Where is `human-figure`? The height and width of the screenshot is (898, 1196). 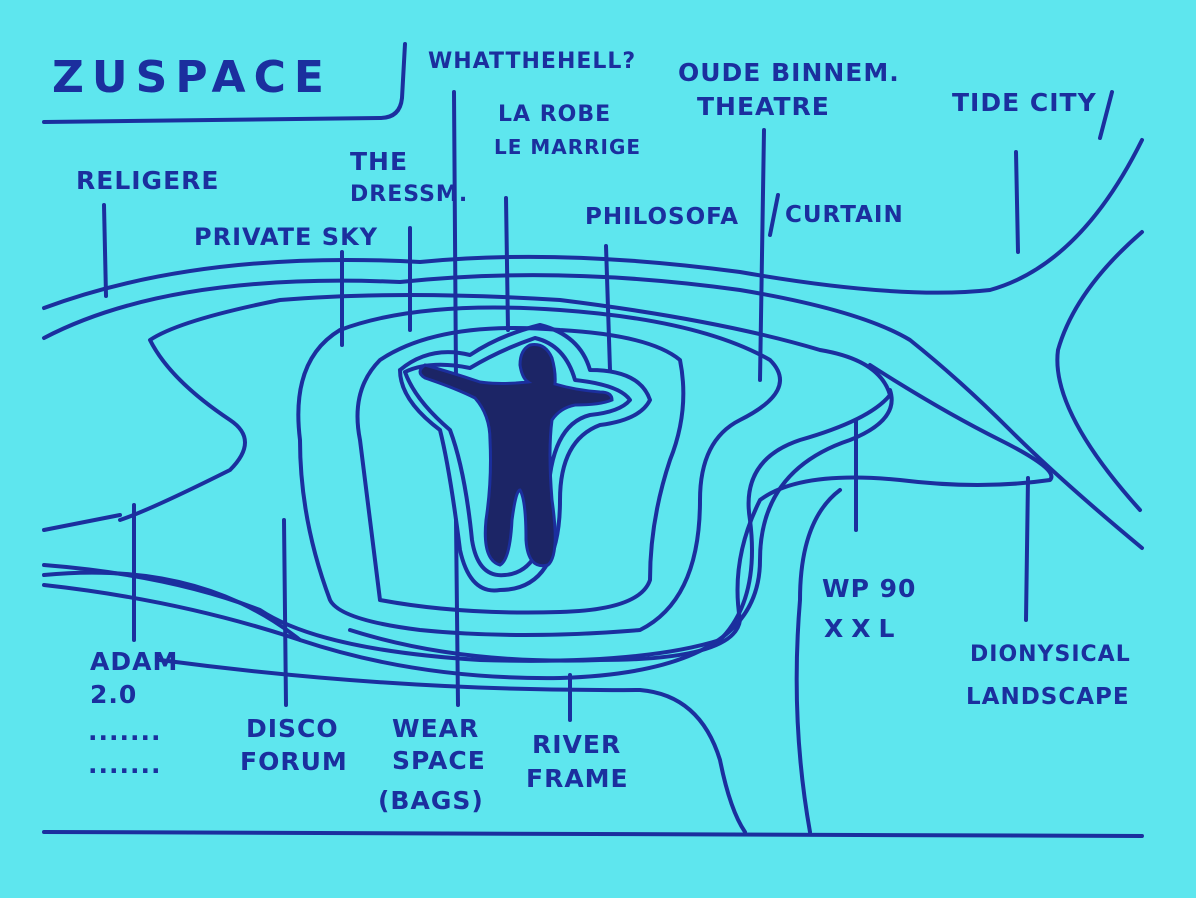
human-figure is located at coordinates (516, 455).